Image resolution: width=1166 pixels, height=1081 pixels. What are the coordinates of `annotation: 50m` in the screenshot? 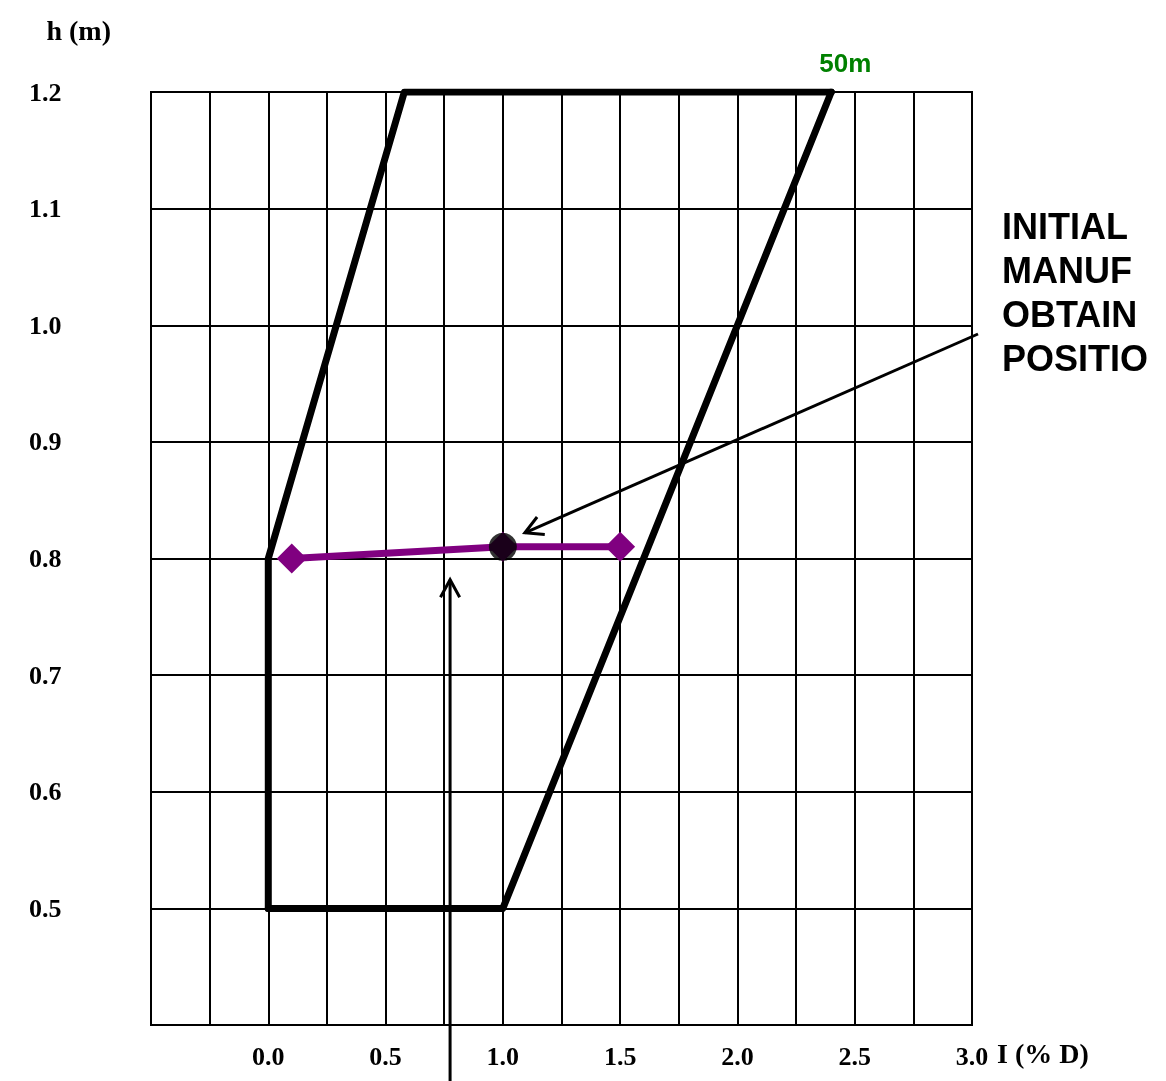 It's located at (845, 63).